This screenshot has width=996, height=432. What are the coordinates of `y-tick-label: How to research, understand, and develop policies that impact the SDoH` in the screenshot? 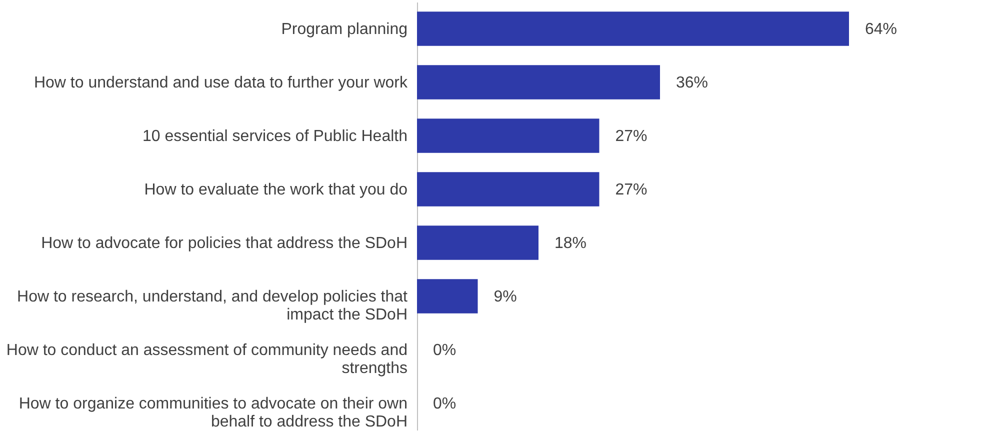 It's located at (212, 306).